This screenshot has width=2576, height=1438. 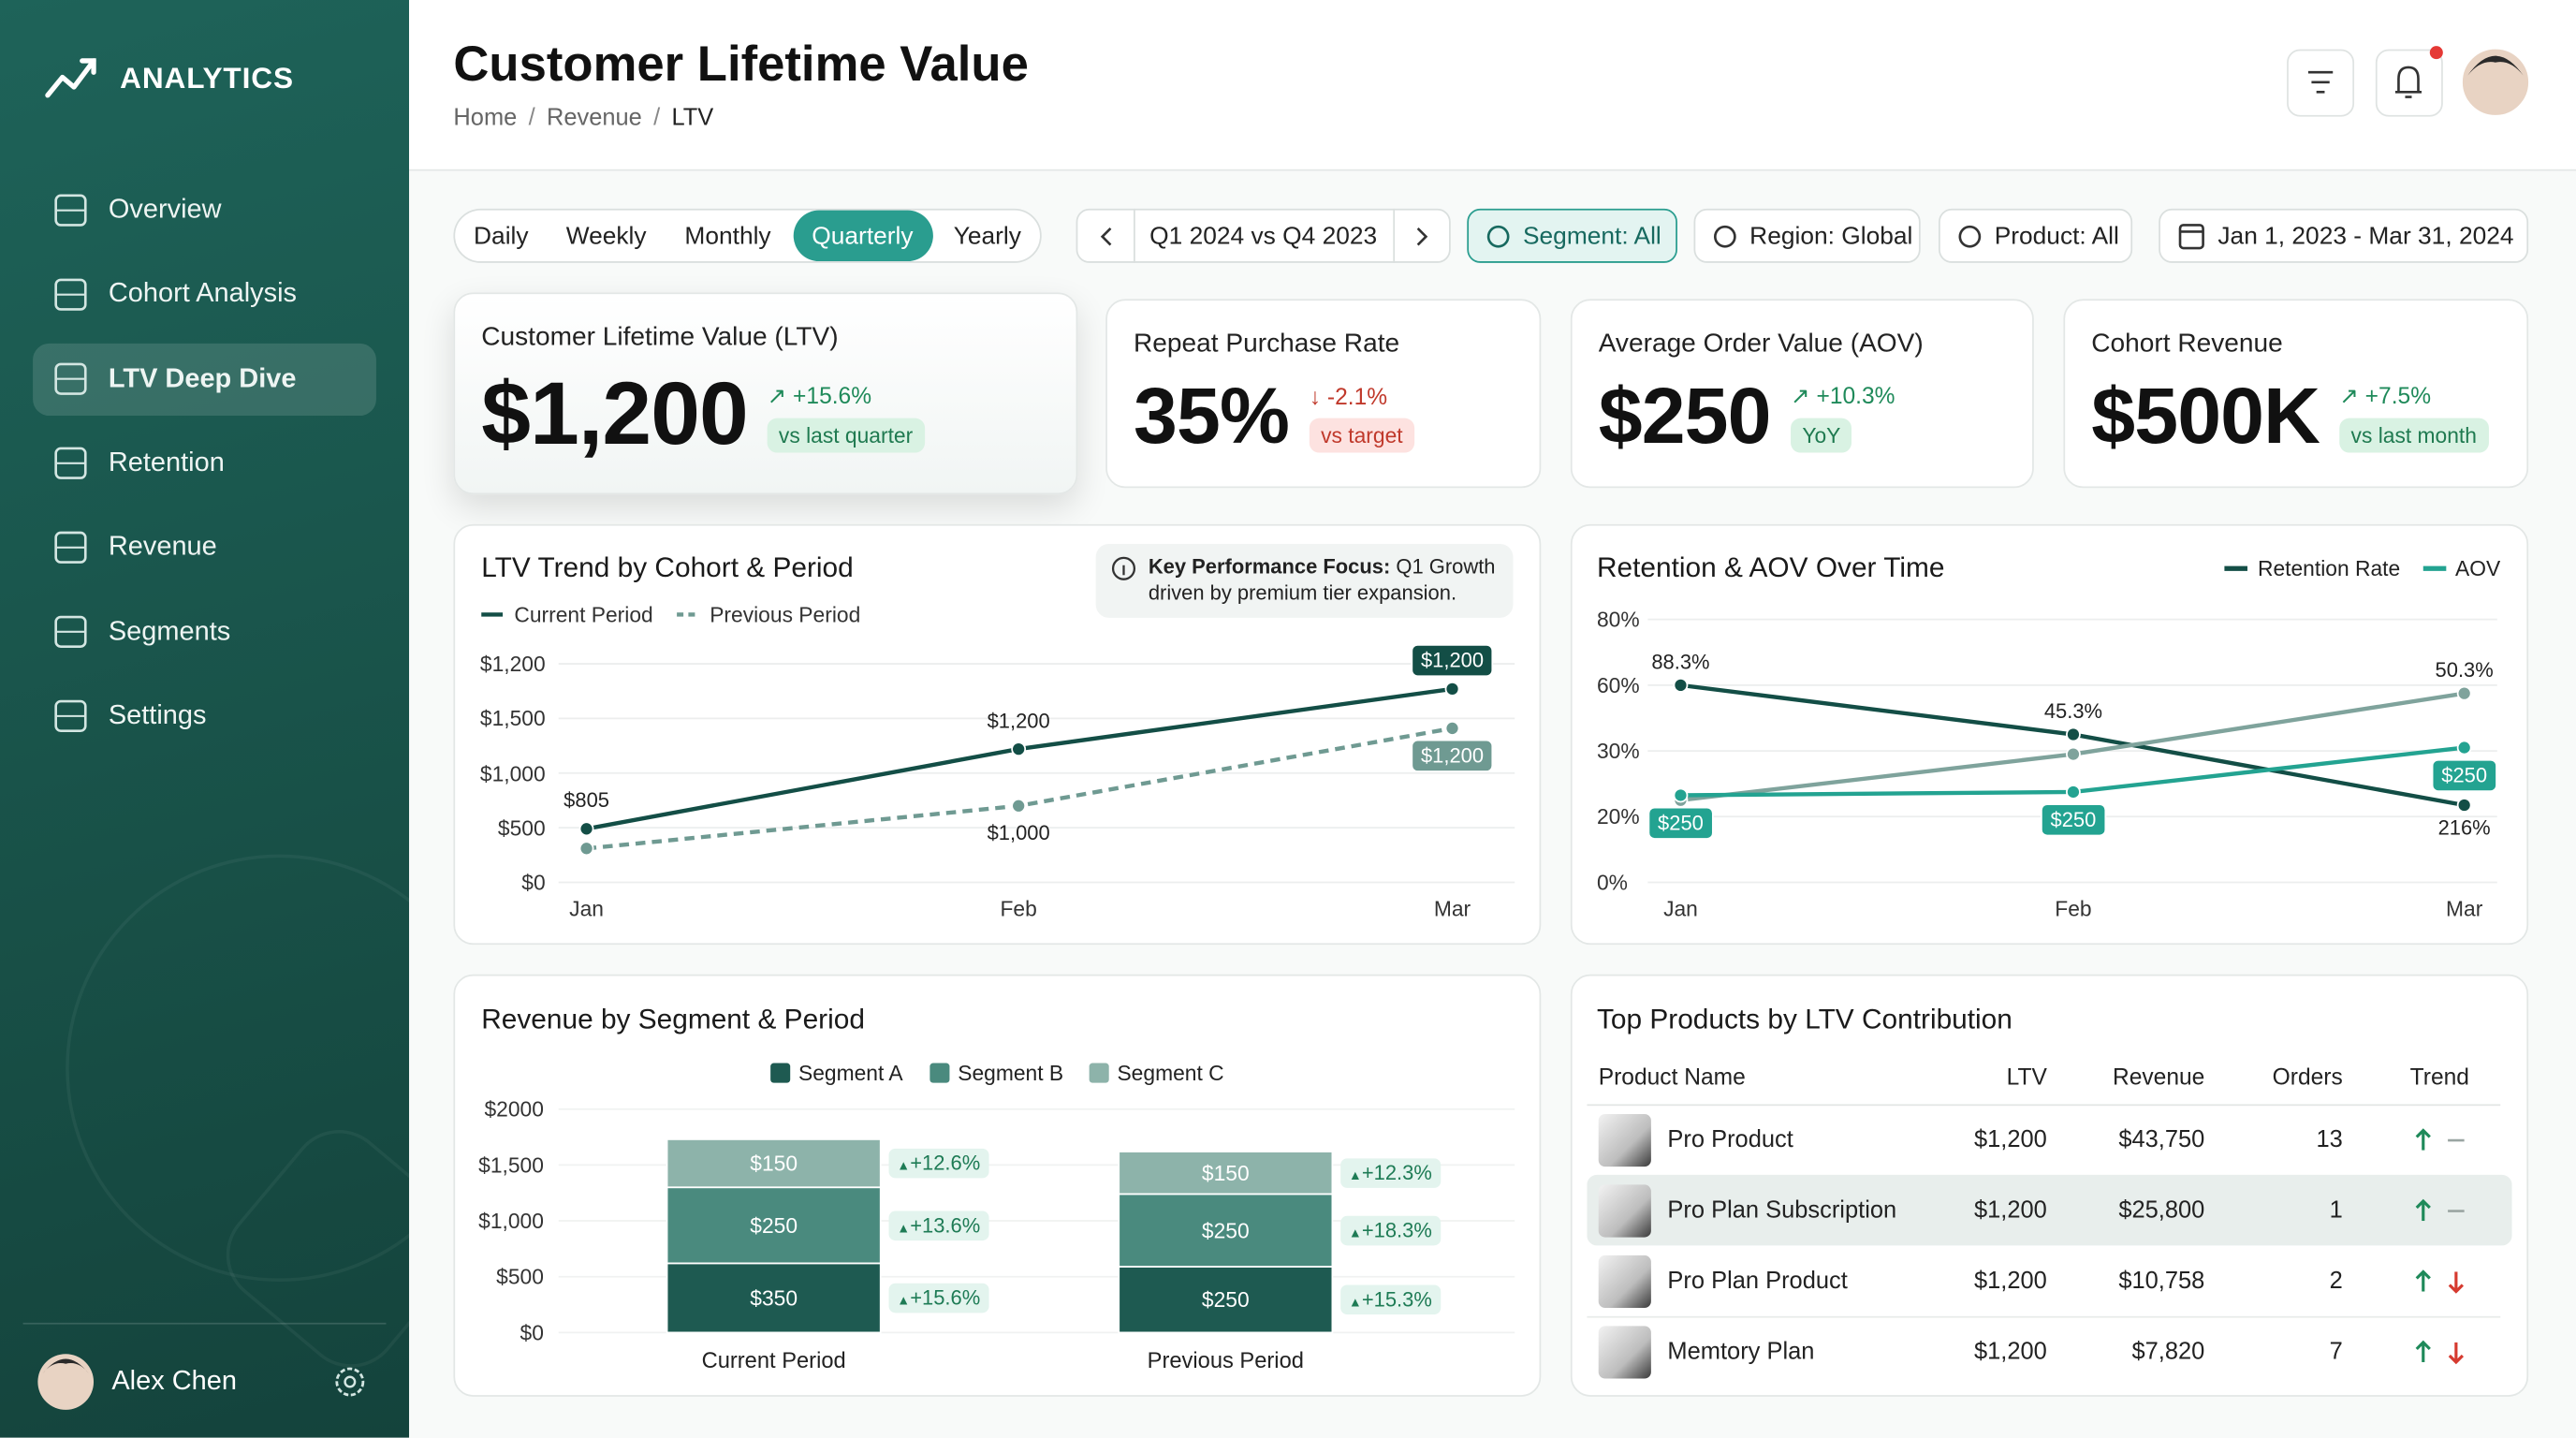 What do you see at coordinates (1761, 344) in the screenshot?
I see `kpi-label: Average Order Value (AOV)` at bounding box center [1761, 344].